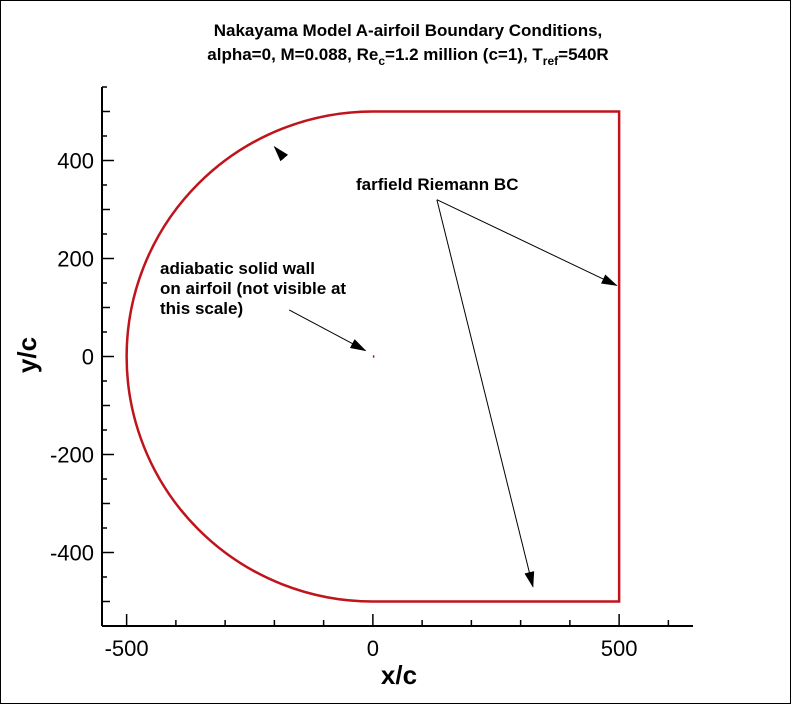 The image size is (791, 704). Describe the element at coordinates (75, 161) in the screenshot. I see `y-tick-label: 400` at that location.